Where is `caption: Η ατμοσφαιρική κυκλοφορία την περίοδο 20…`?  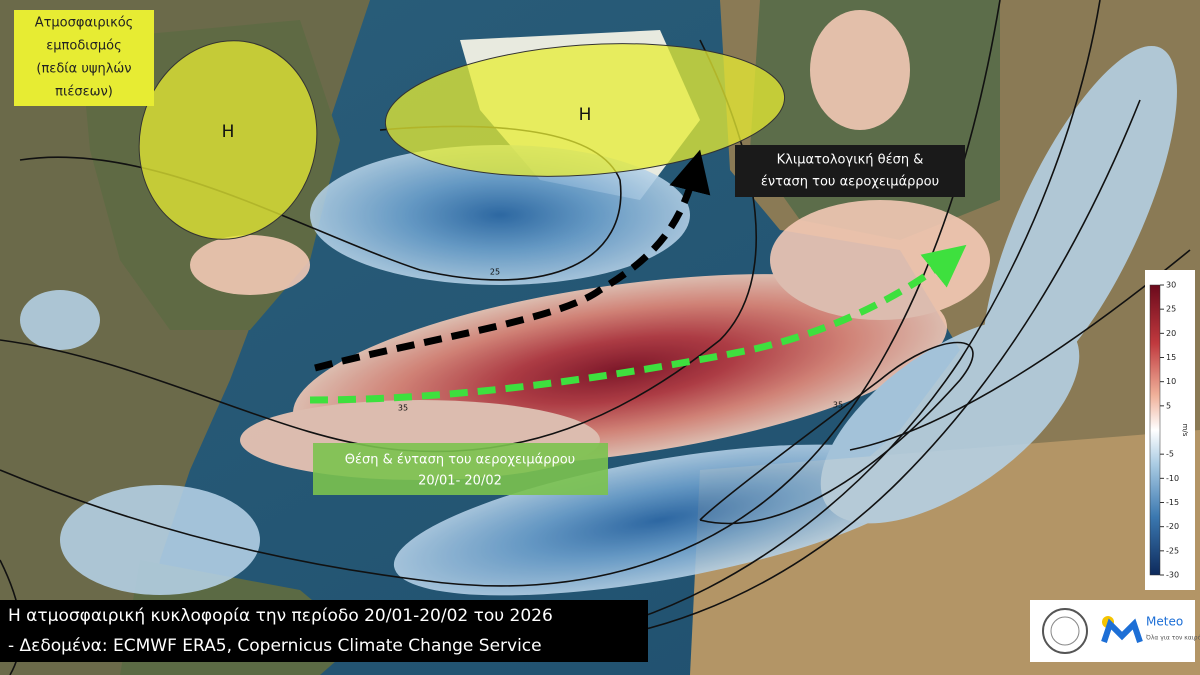 caption: Η ατμοσφαιρική κυκλοφορία την περίοδο 20… is located at coordinates (280, 616).